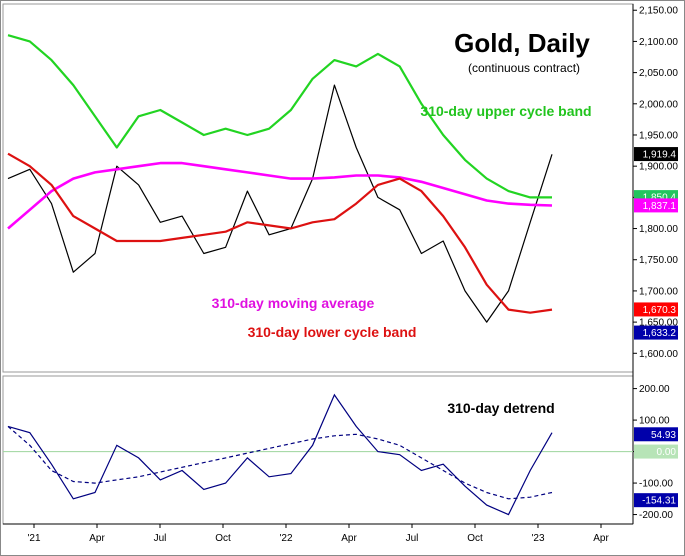 The image size is (685, 556). Describe the element at coordinates (658, 260) in the screenshot. I see `price-y-tick-label: 1,750.00` at that location.